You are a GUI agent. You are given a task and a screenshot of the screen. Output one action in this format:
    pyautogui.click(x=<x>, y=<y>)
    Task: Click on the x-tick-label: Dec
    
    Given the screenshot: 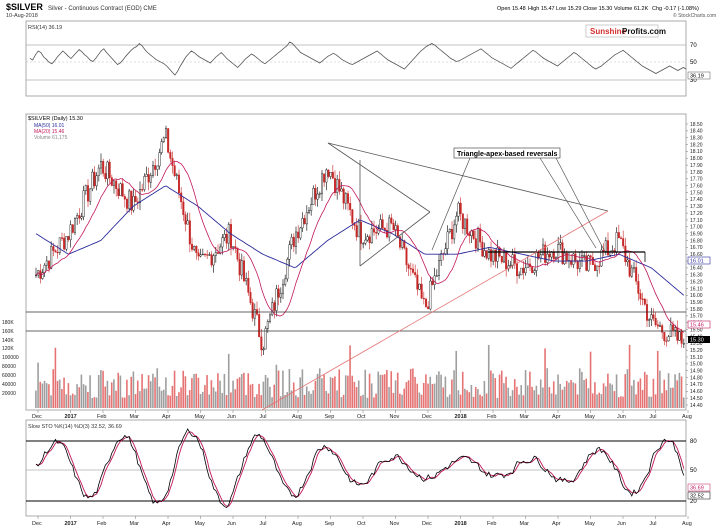 What is the action you would take?
    pyautogui.click(x=427, y=417)
    